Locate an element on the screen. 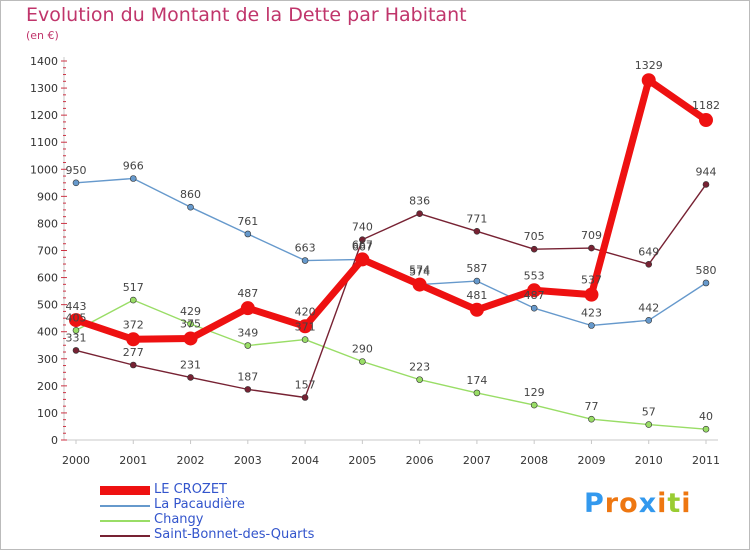 This screenshot has height=550, width=750. data-label: 371 is located at coordinates (305, 327).